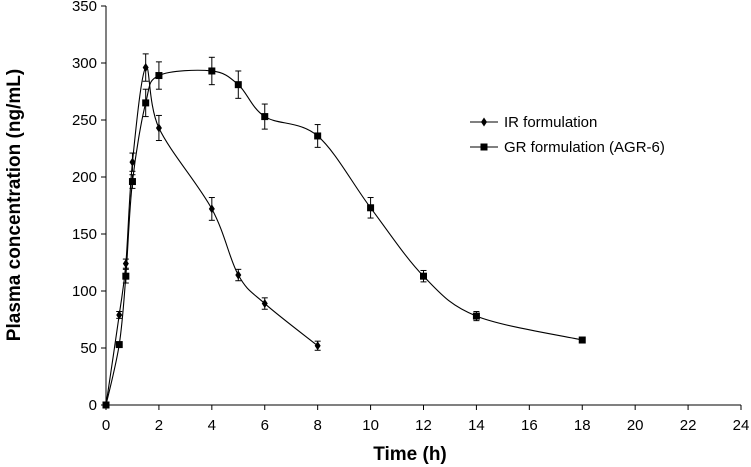 The width and height of the screenshot is (751, 467). Describe the element at coordinates (423, 425) in the screenshot. I see `x-tick-label: 12` at that location.